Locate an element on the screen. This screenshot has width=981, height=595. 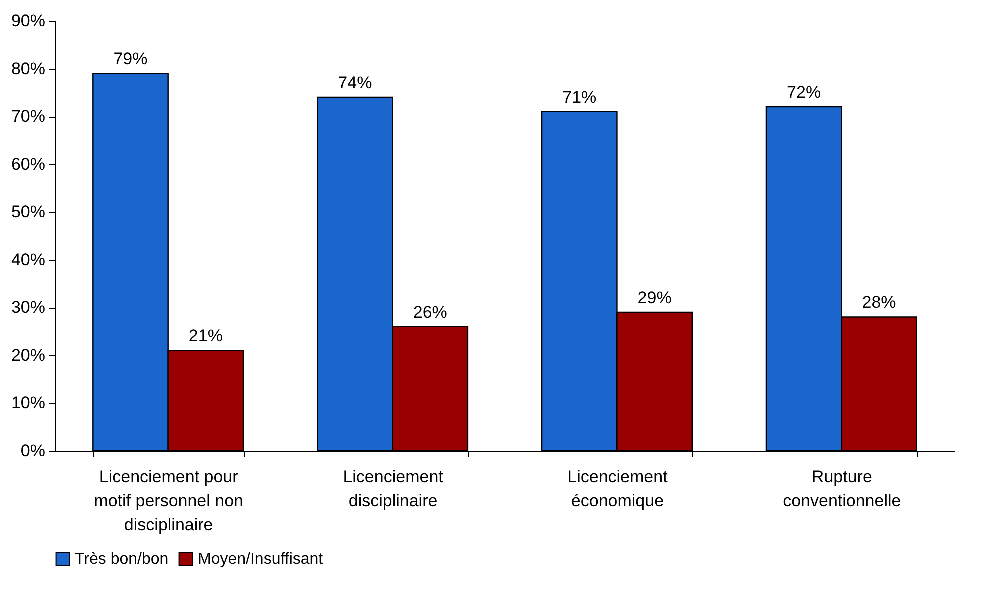
legend-label: Très bon/bon is located at coordinates (122, 559).